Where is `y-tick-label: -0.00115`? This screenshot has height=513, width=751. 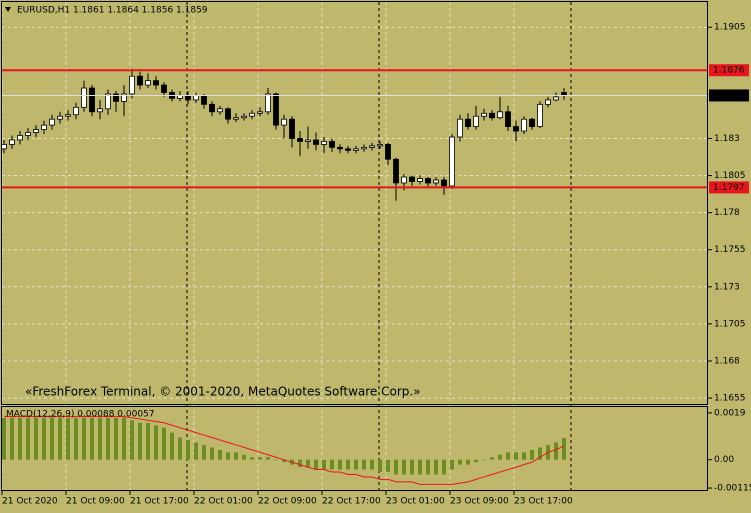
y-tick-label: -0.00115 is located at coordinates (732, 489).